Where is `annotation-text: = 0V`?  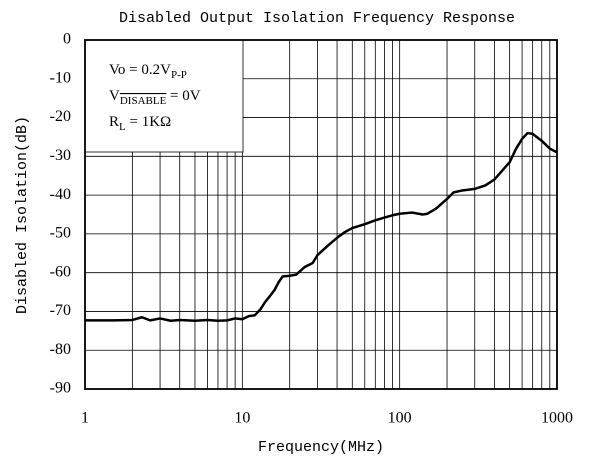
annotation-text: = 0V is located at coordinates (183, 96).